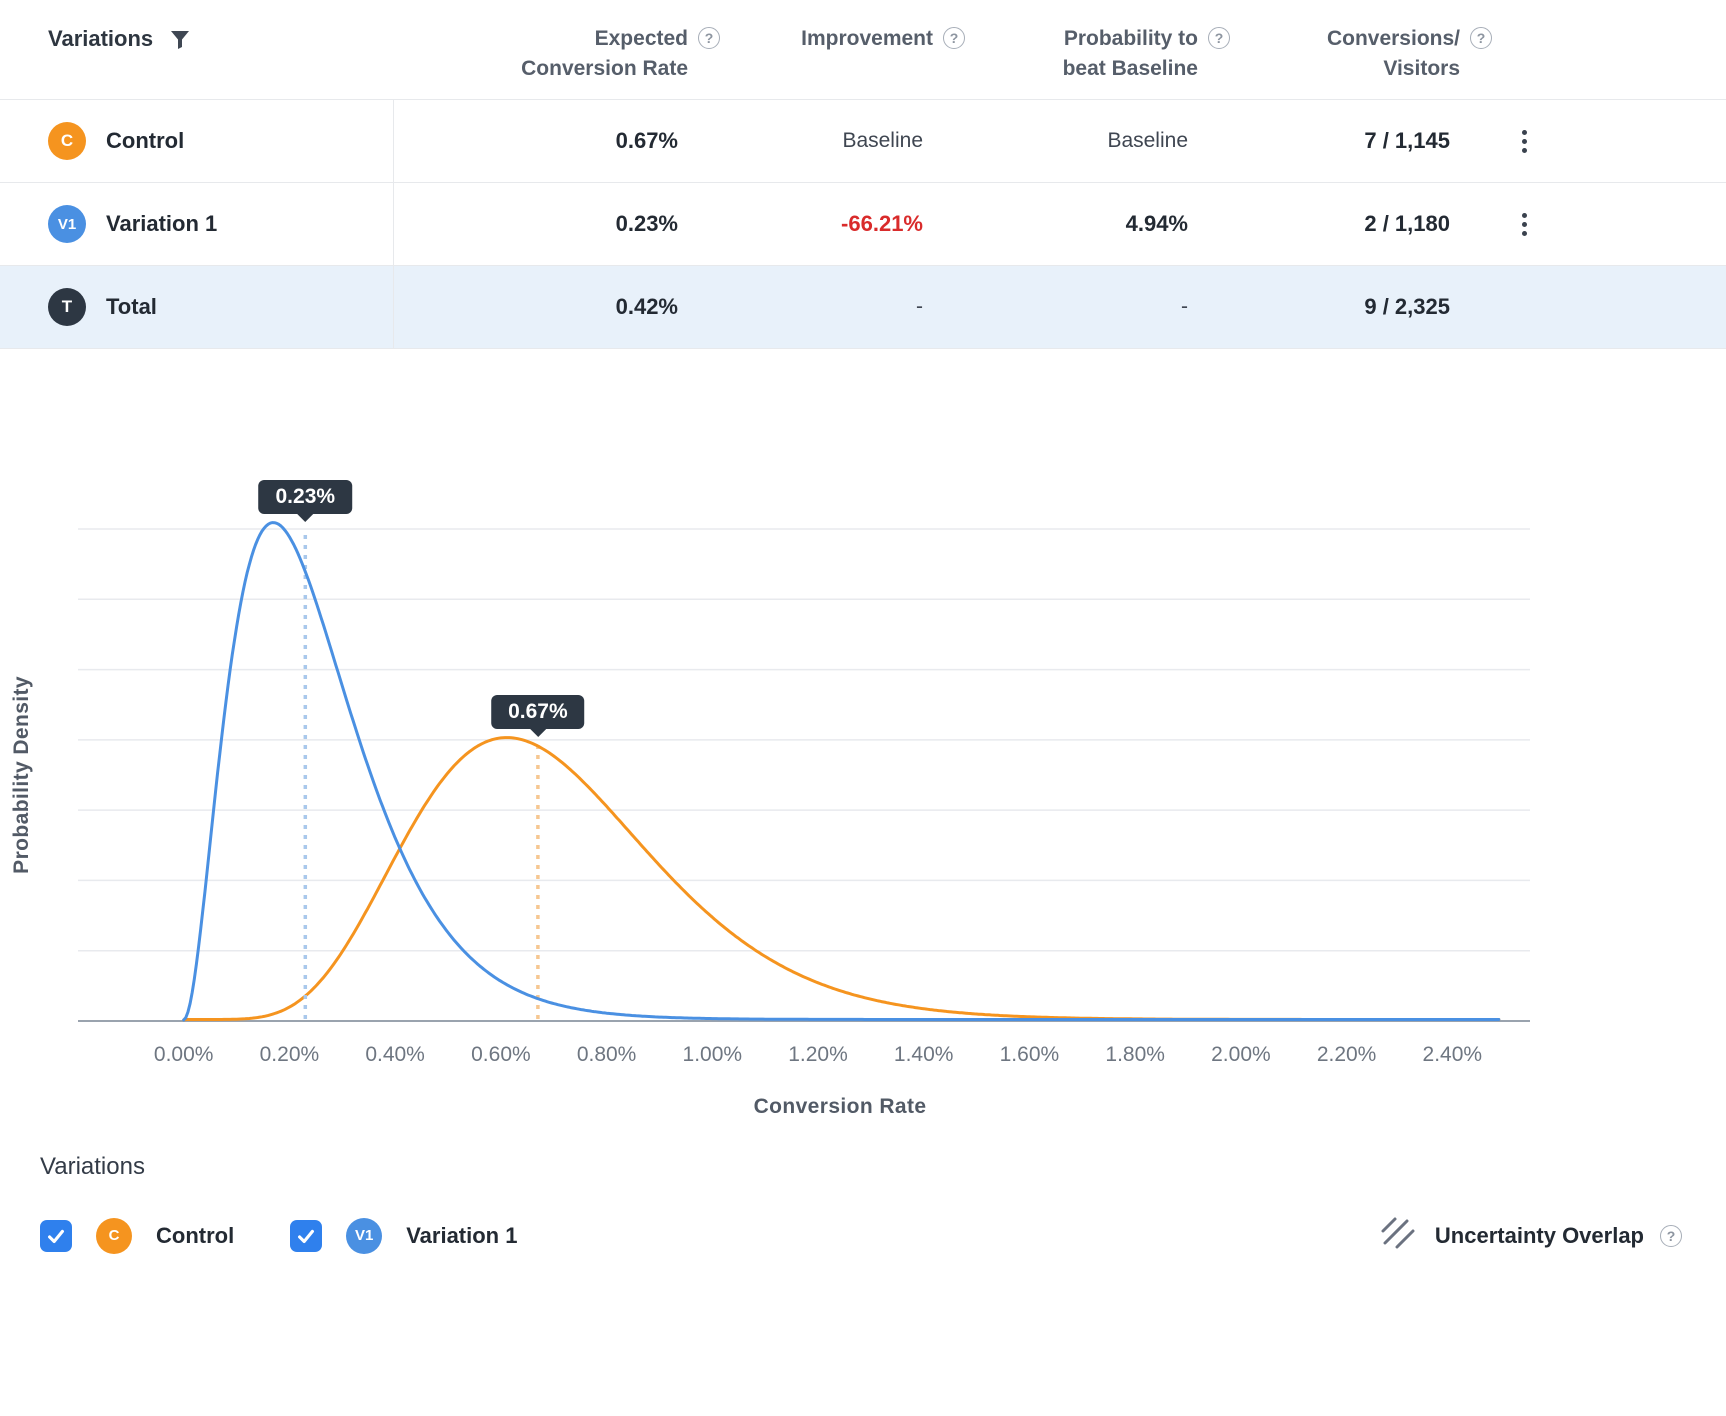 This screenshot has height=1416, width=1726. Describe the element at coordinates (162, 223) in the screenshot. I see `variation-name: Variation 1` at that location.